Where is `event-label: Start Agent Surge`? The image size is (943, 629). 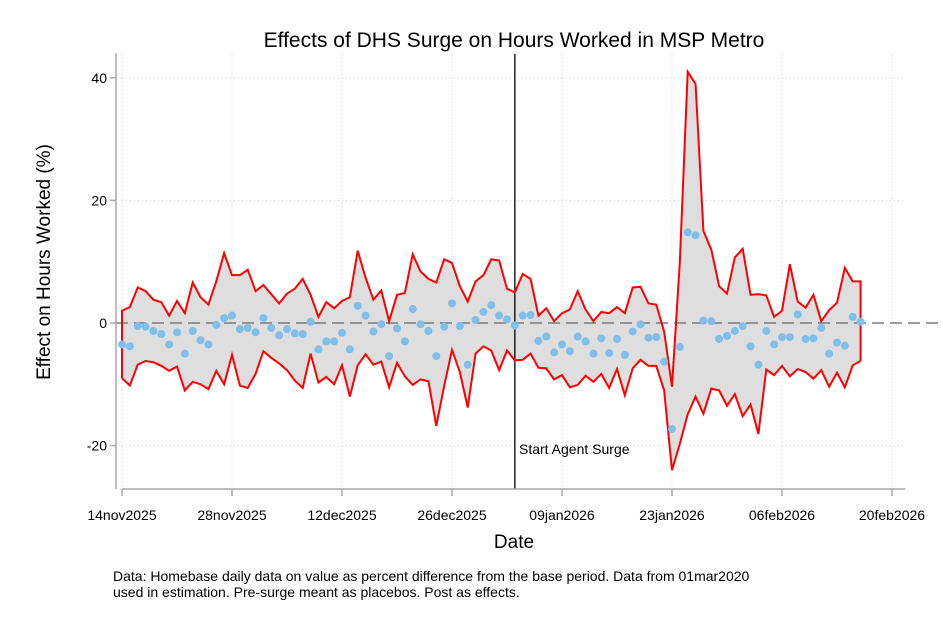 event-label: Start Agent Surge is located at coordinates (574, 449).